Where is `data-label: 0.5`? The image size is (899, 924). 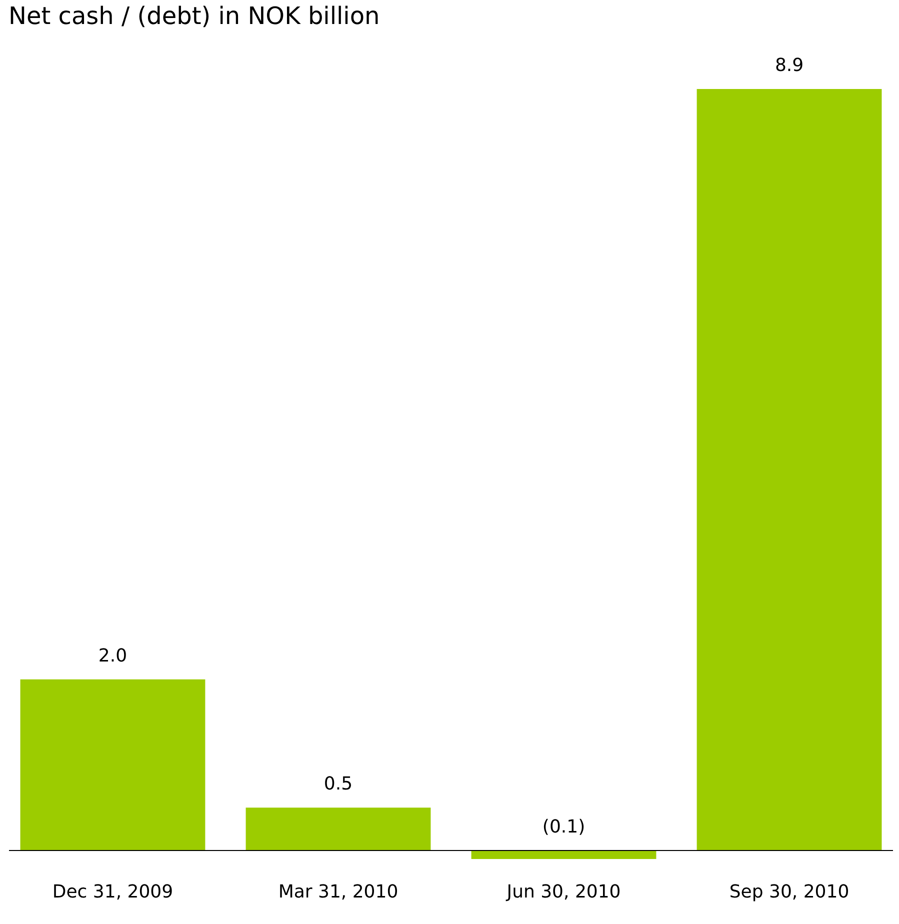
data-label: 0.5 is located at coordinates (338, 784).